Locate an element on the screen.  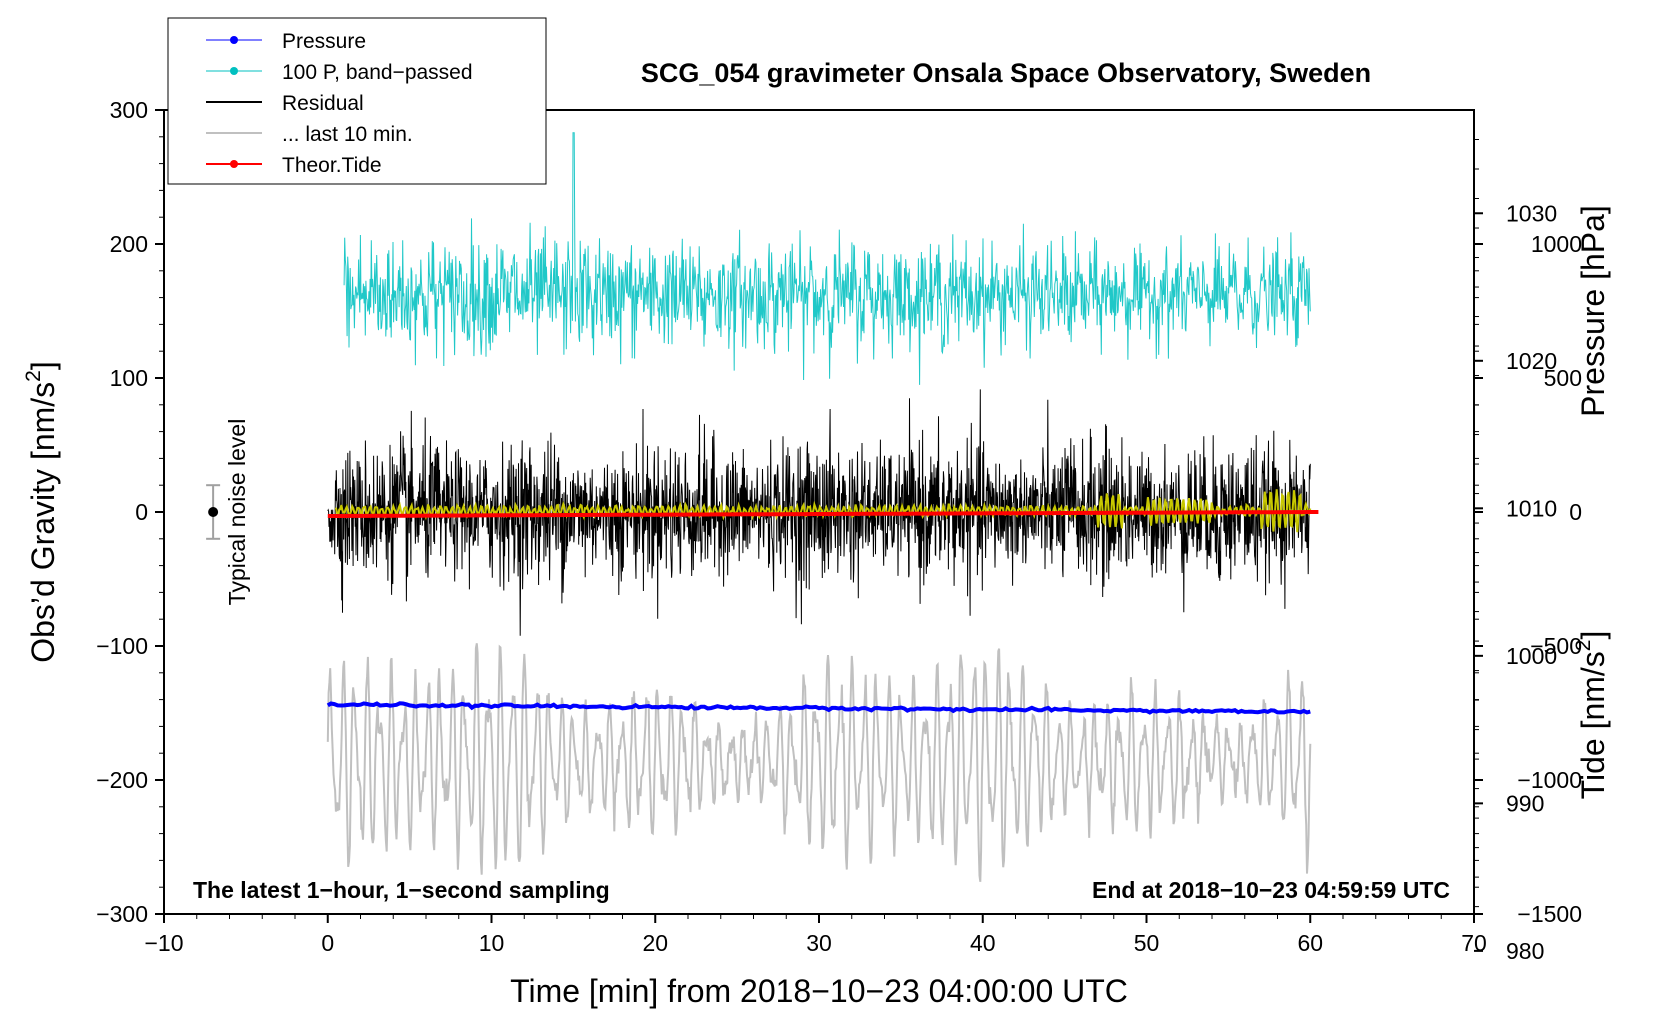
tide-tick-label: −1000 is located at coordinates (1549, 780).